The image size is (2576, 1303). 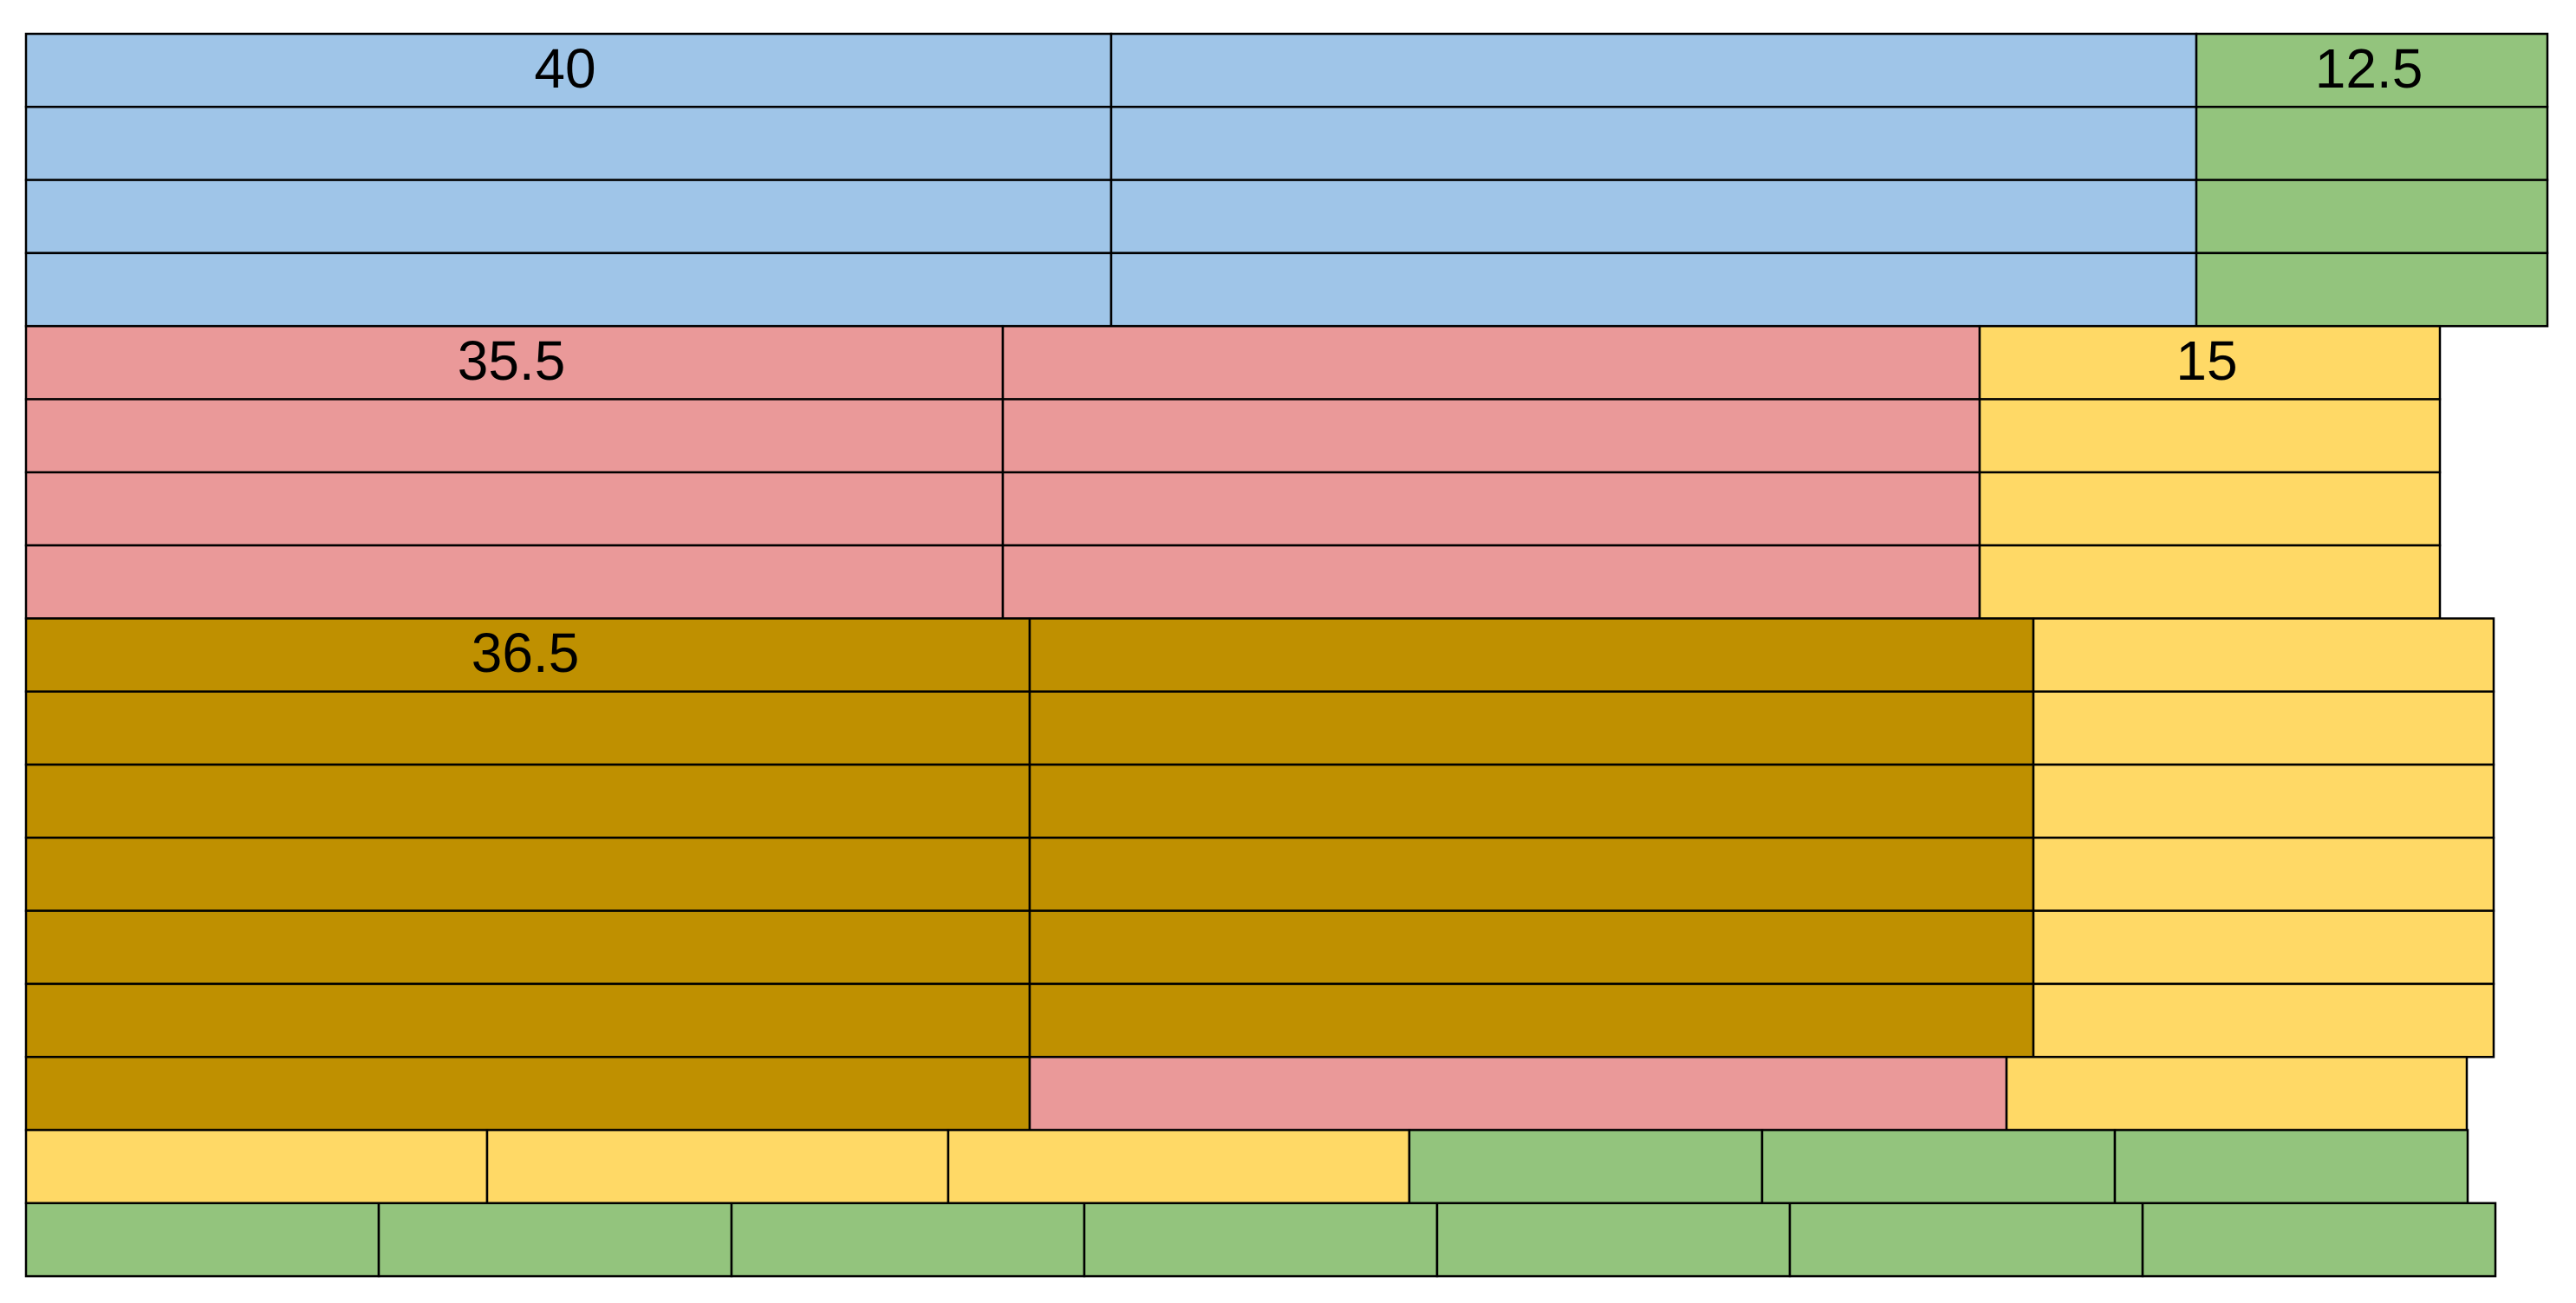 I want to click on green-block-r15-c3, so click(x=1586, y=1167).